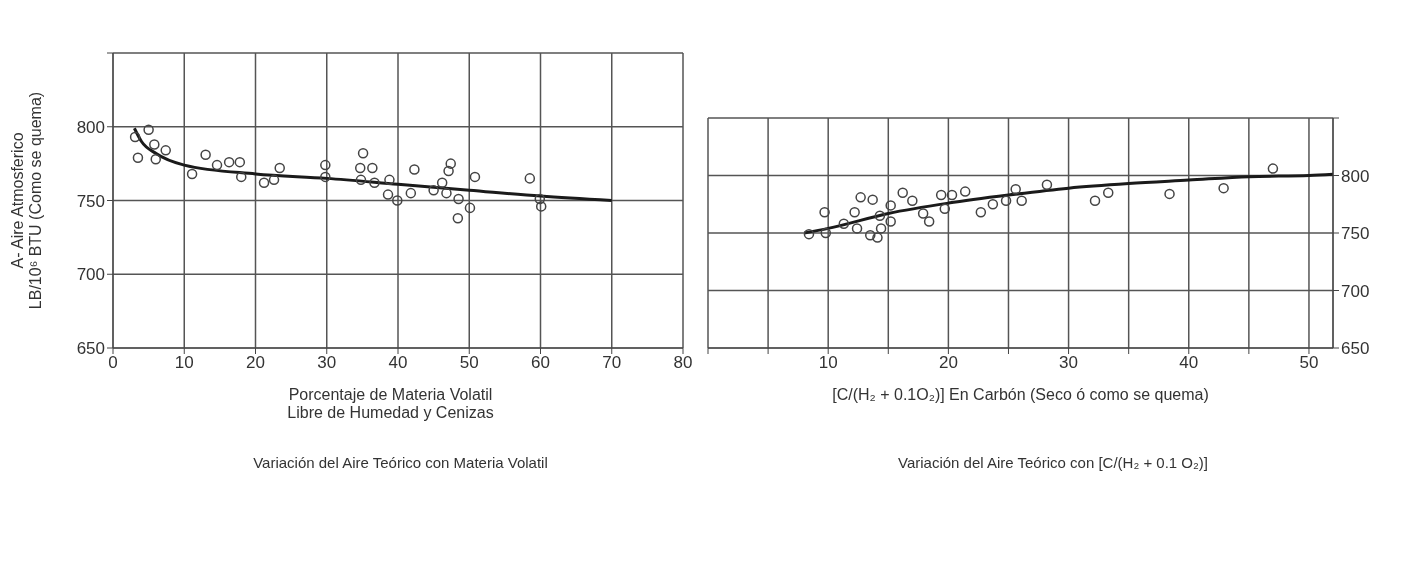 This screenshot has width=1415, height=564. What do you see at coordinates (1355, 176) in the screenshot?
I see `y2-tick-label: 800` at bounding box center [1355, 176].